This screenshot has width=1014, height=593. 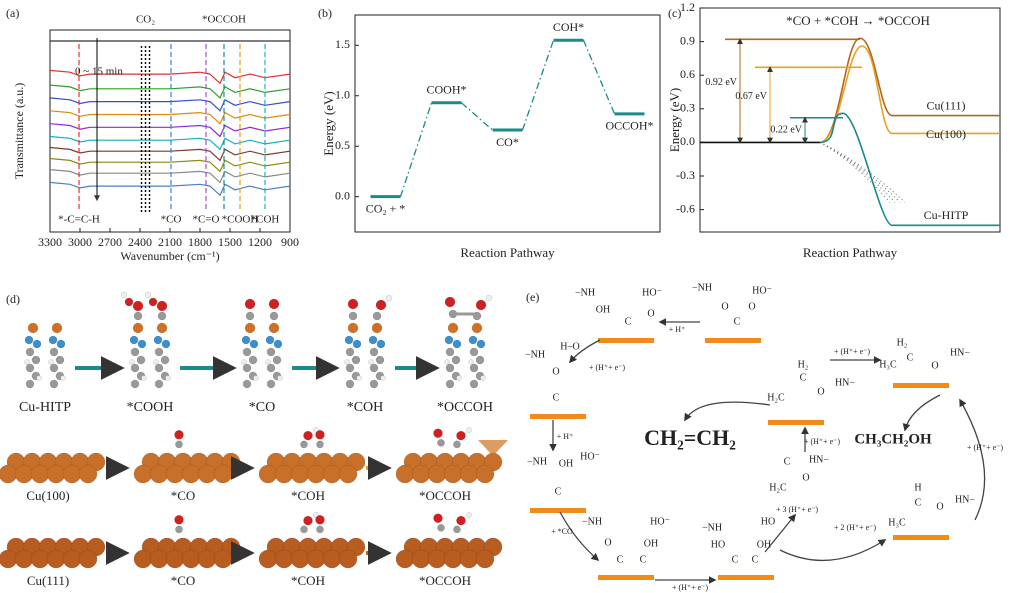 What do you see at coordinates (325, 13) in the screenshot?
I see `panel-label: (b)` at bounding box center [325, 13].